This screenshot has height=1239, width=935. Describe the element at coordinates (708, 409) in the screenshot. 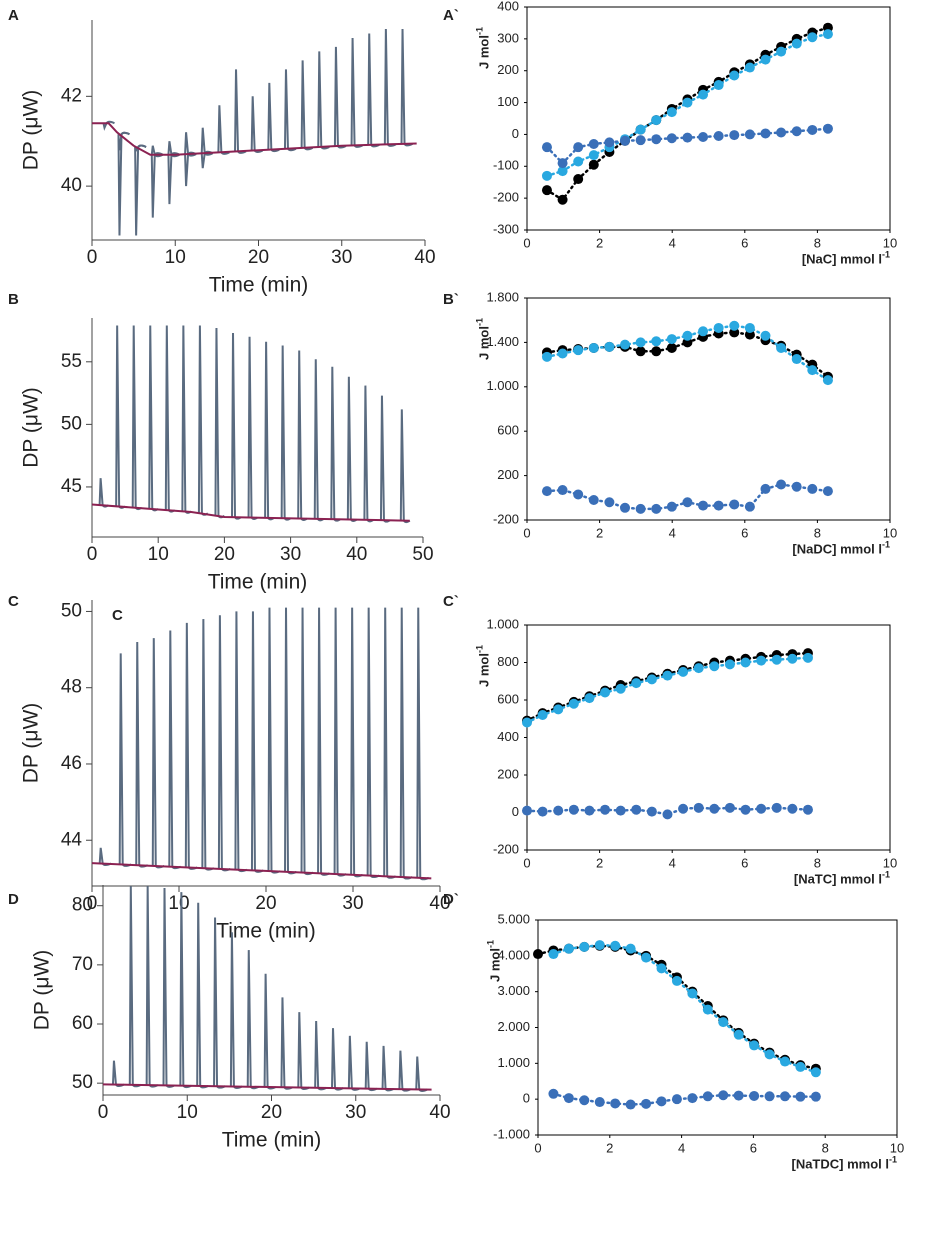

I see `plot-frame` at that location.